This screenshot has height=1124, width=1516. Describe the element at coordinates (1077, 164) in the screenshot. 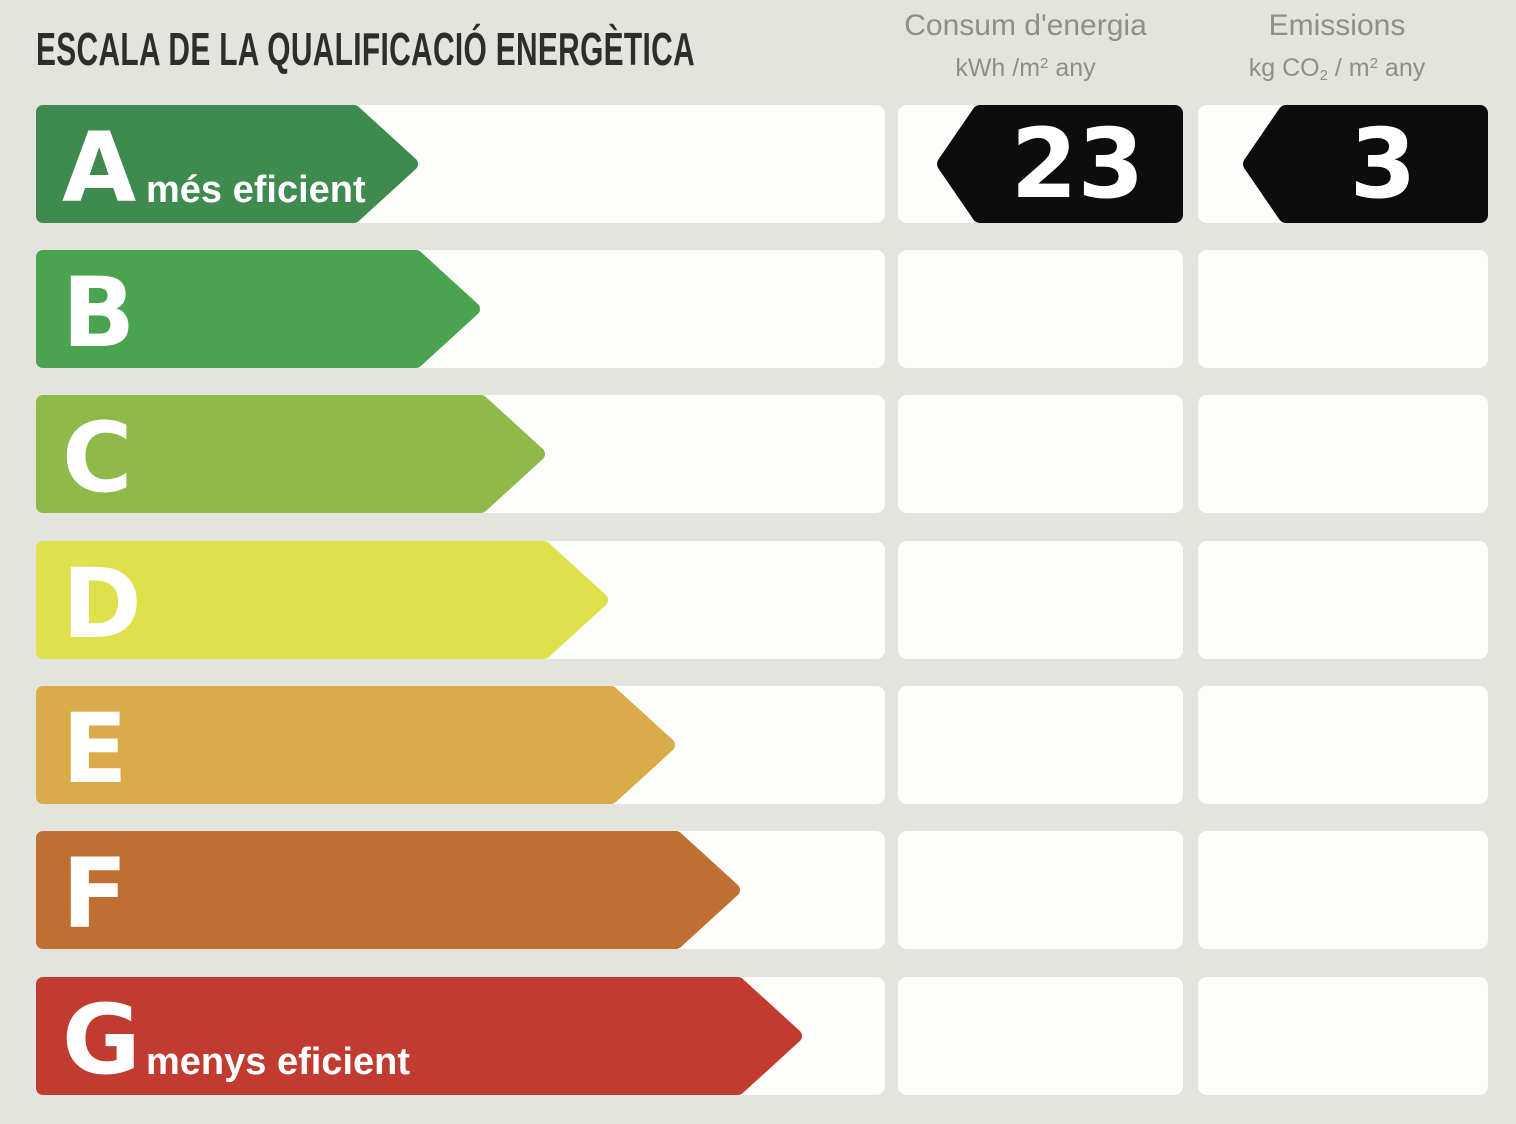

I see `consum-value: 23` at that location.